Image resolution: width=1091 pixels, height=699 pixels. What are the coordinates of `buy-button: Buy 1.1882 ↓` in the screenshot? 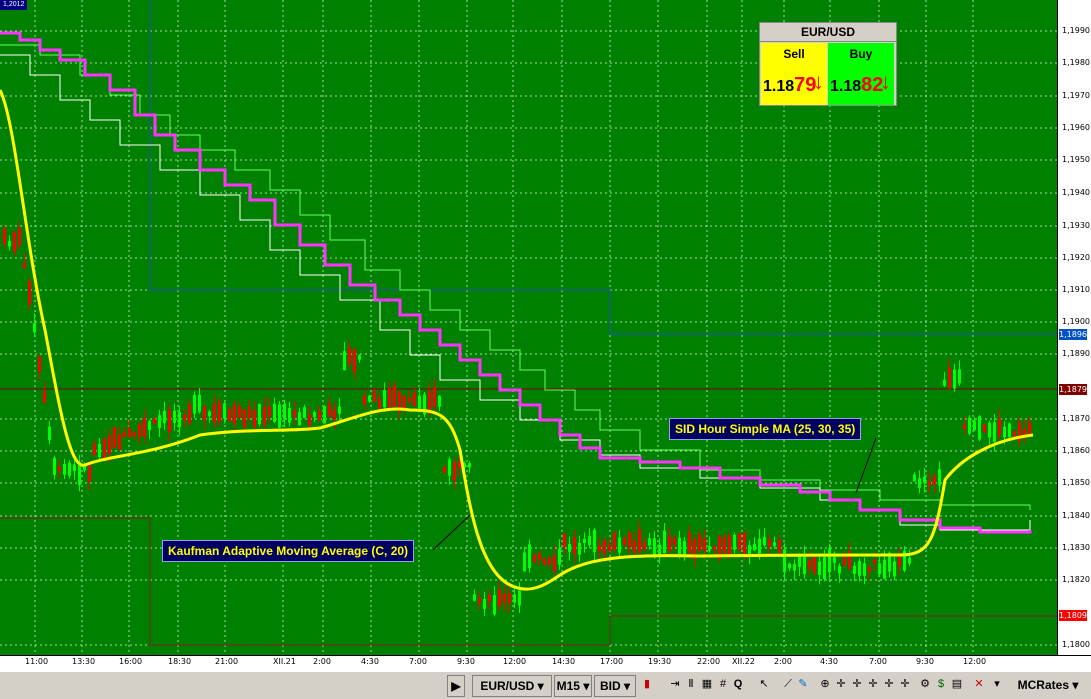 It's located at (861, 74).